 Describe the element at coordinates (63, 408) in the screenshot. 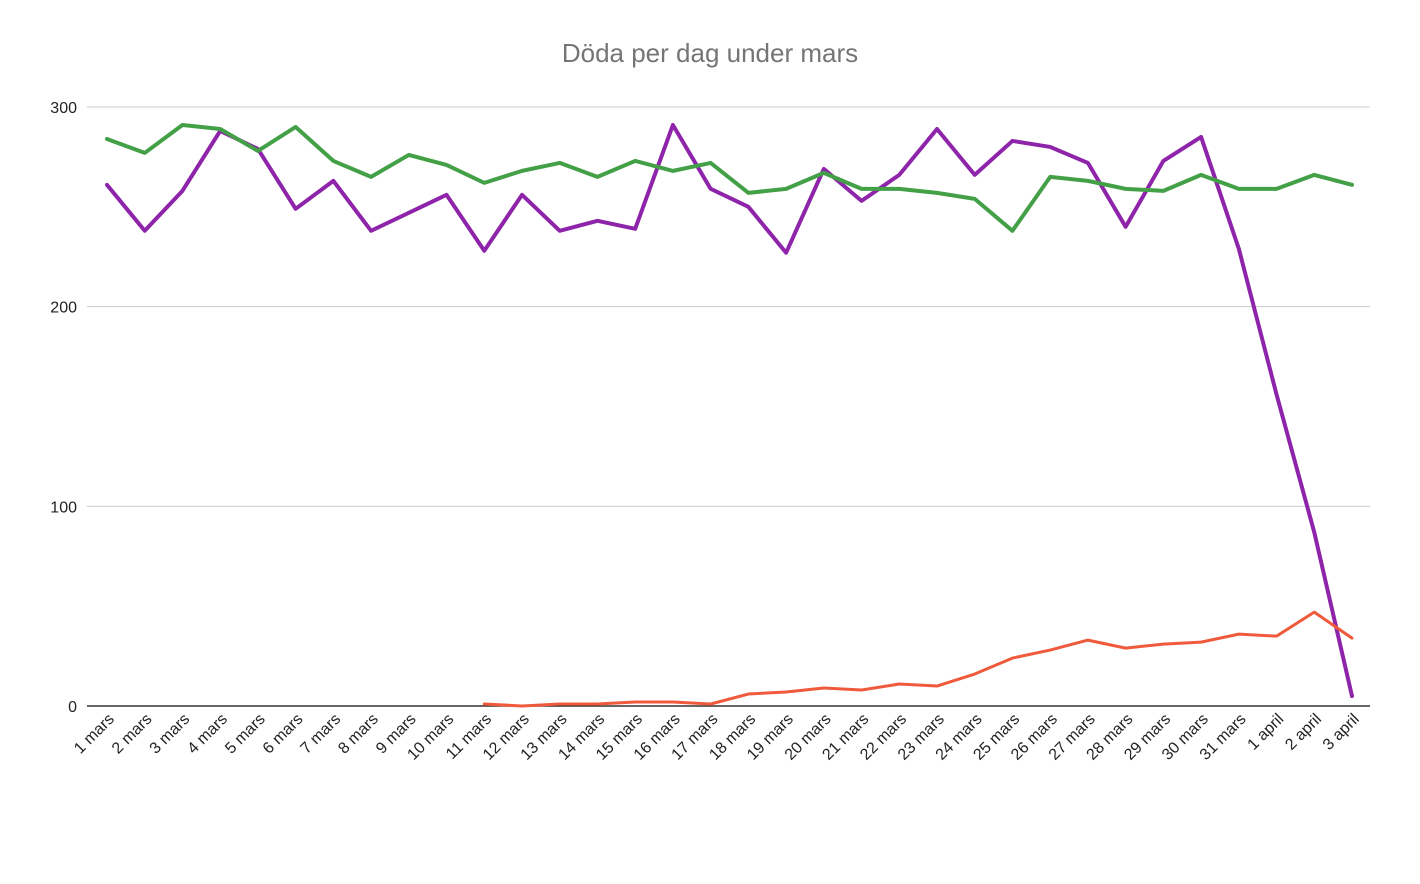

I see `y-tick-labels: 0 100 200 300` at that location.